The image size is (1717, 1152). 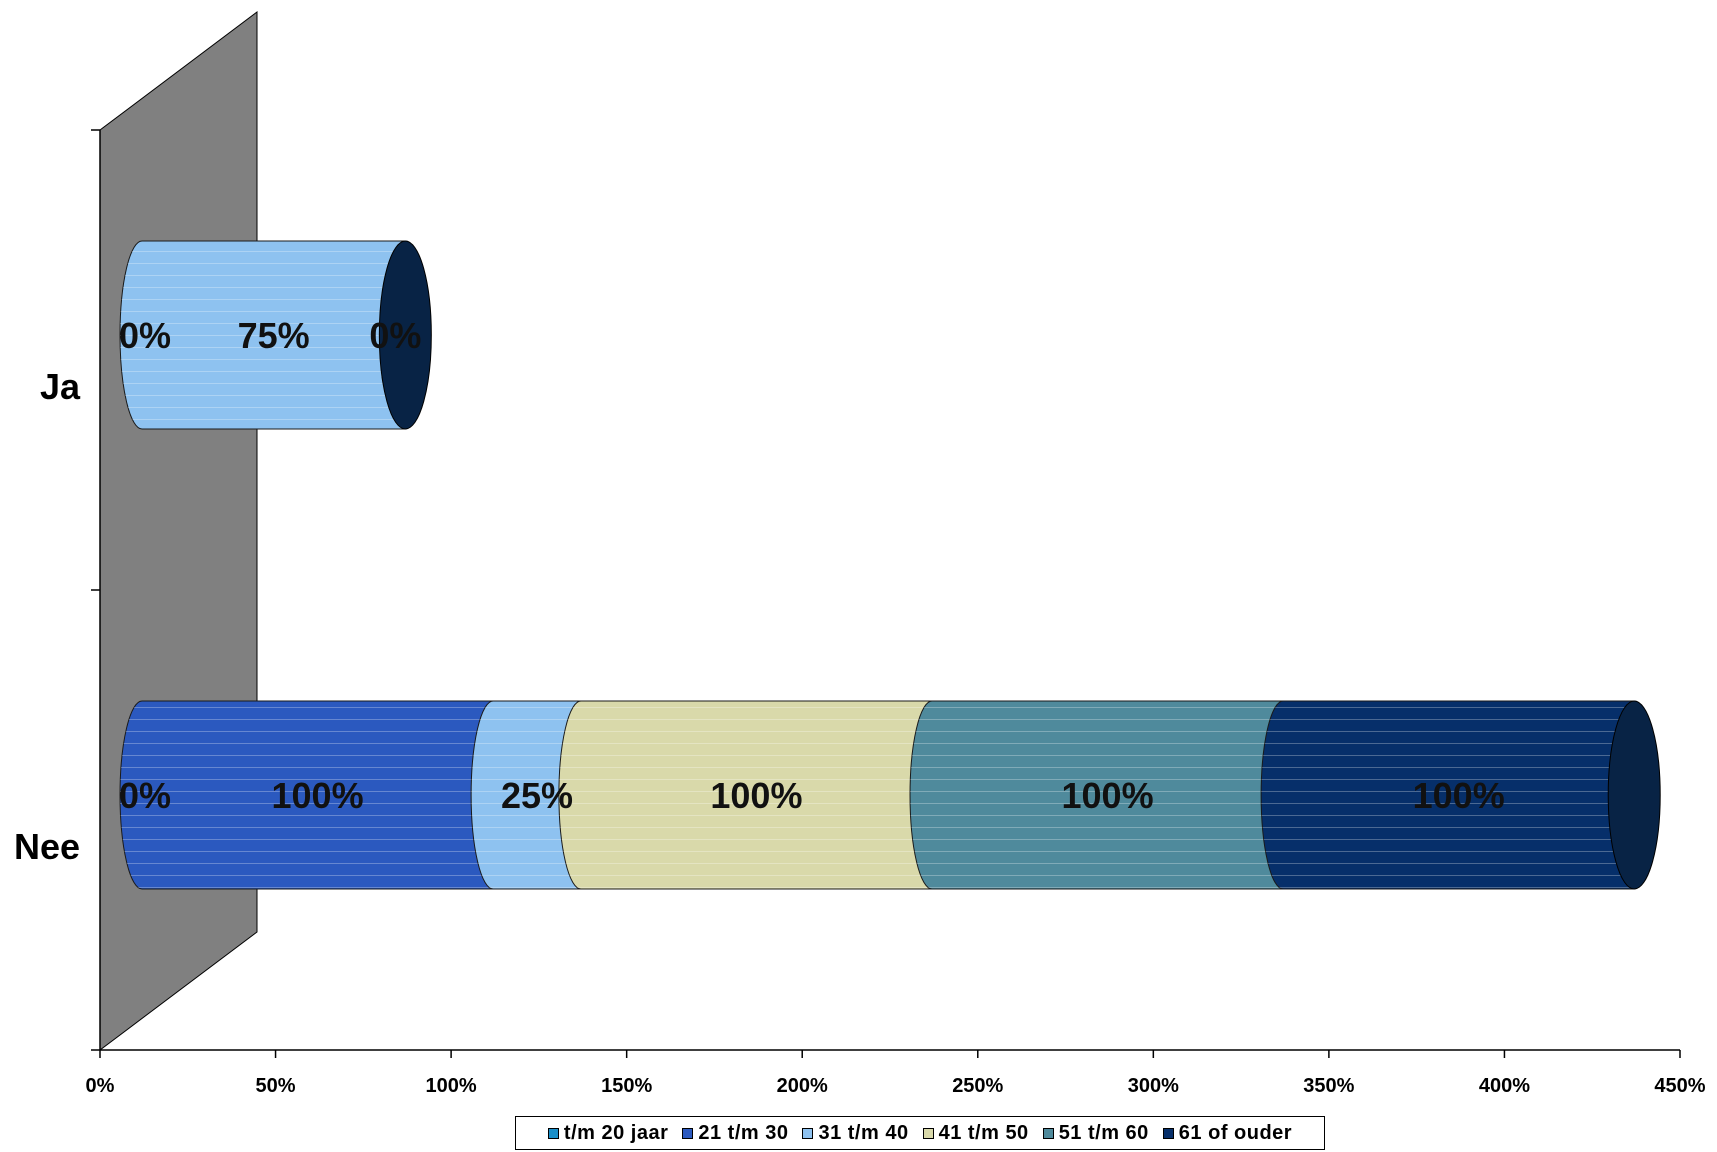 I want to click on legend-label: t/m 20 jaar, so click(x=616, y=1132).